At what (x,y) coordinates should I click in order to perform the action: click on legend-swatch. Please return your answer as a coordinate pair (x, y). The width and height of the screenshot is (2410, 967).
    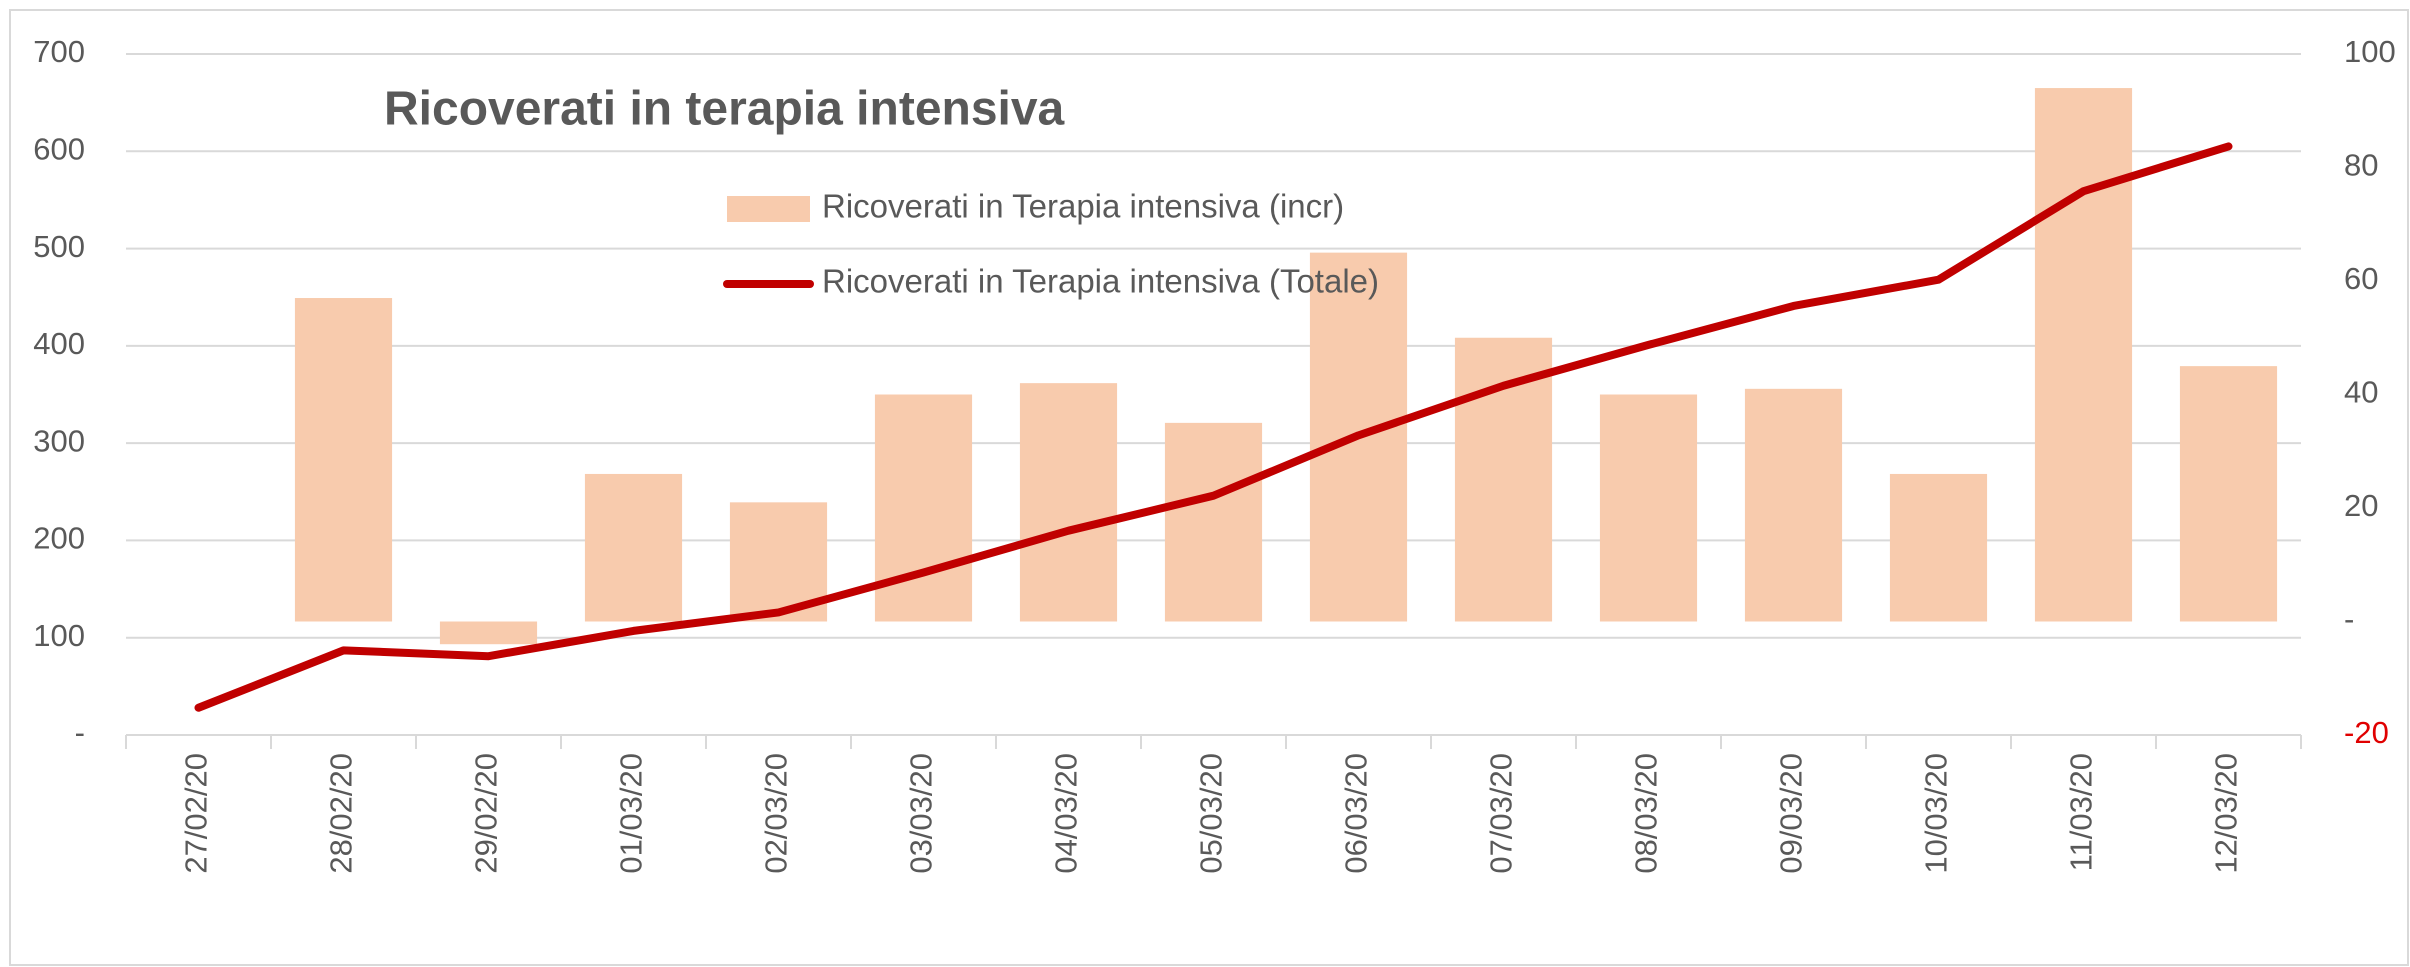
    Looking at the image, I should click on (768, 209).